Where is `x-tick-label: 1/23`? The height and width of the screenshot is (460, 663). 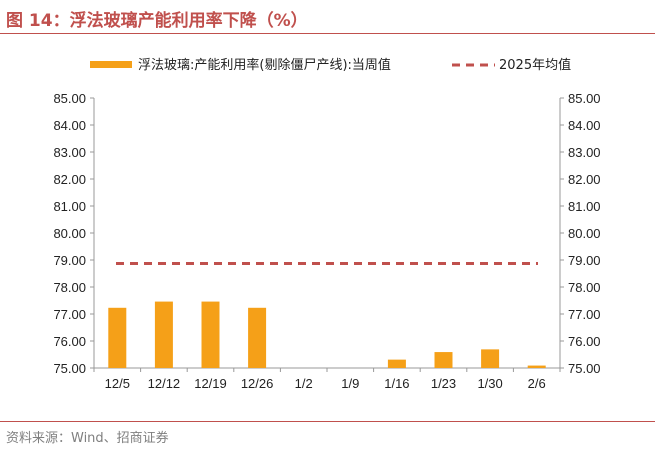
x-tick-label: 1/23 is located at coordinates (443, 383).